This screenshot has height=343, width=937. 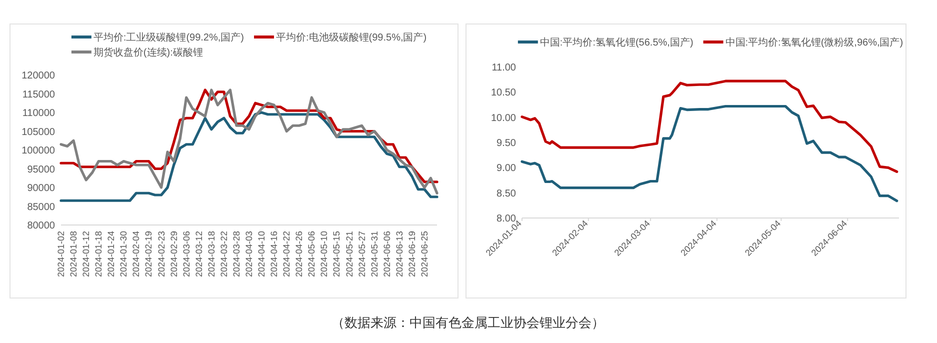 What do you see at coordinates (506, 143) in the screenshot?
I see `y-tick-label: 9.50` at bounding box center [506, 143].